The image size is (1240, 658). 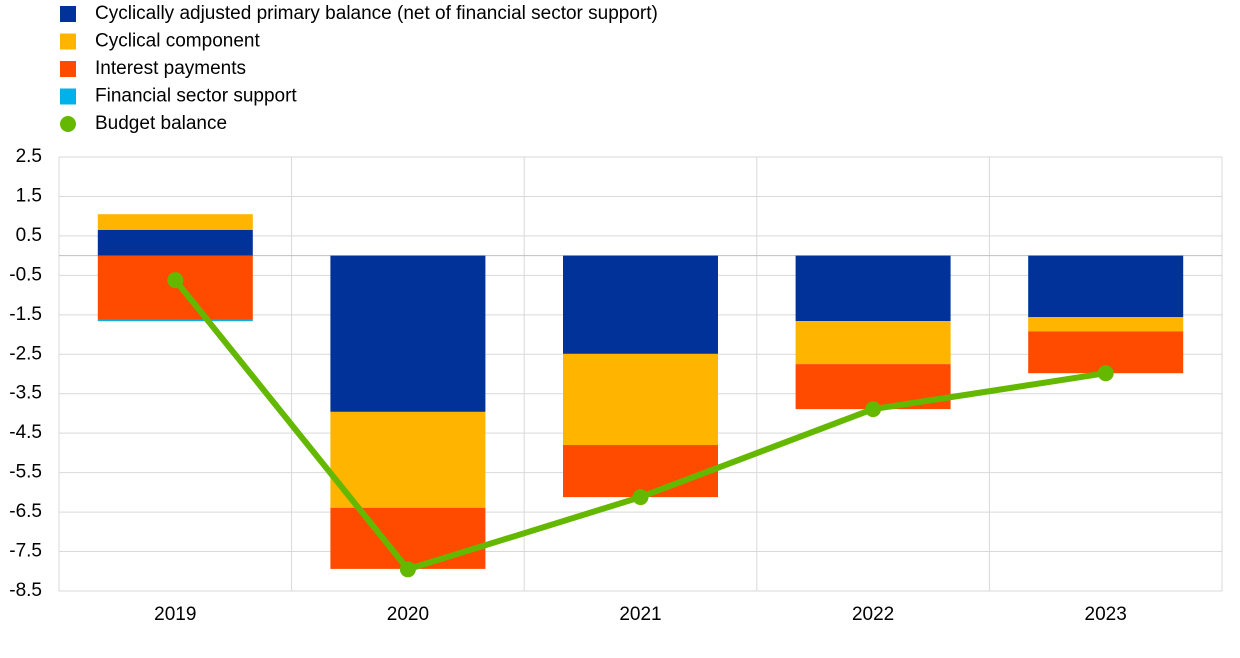 What do you see at coordinates (68, 124) in the screenshot?
I see `legend-marker` at bounding box center [68, 124].